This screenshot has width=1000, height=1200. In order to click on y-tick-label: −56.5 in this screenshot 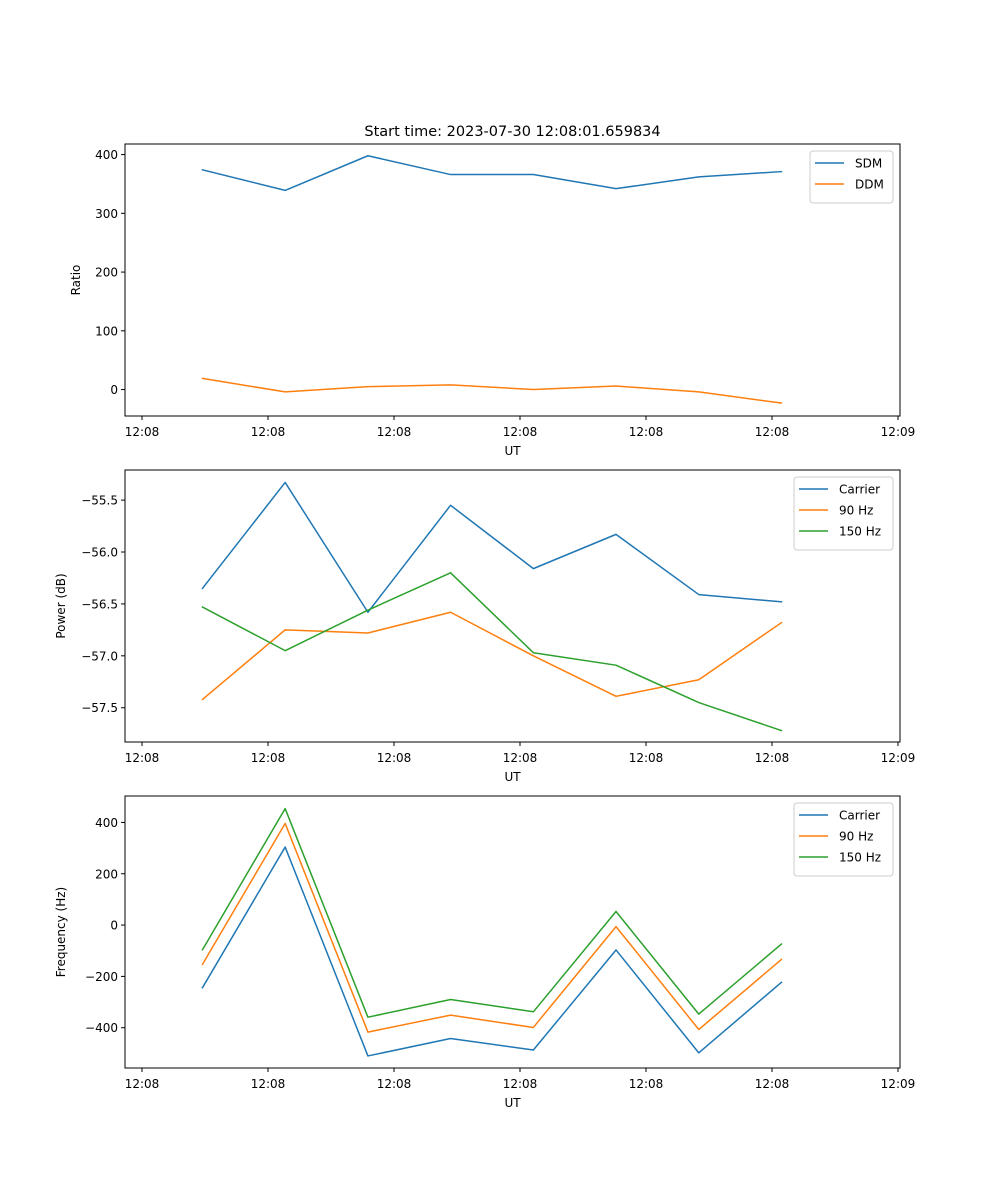, I will do `click(99, 604)`.